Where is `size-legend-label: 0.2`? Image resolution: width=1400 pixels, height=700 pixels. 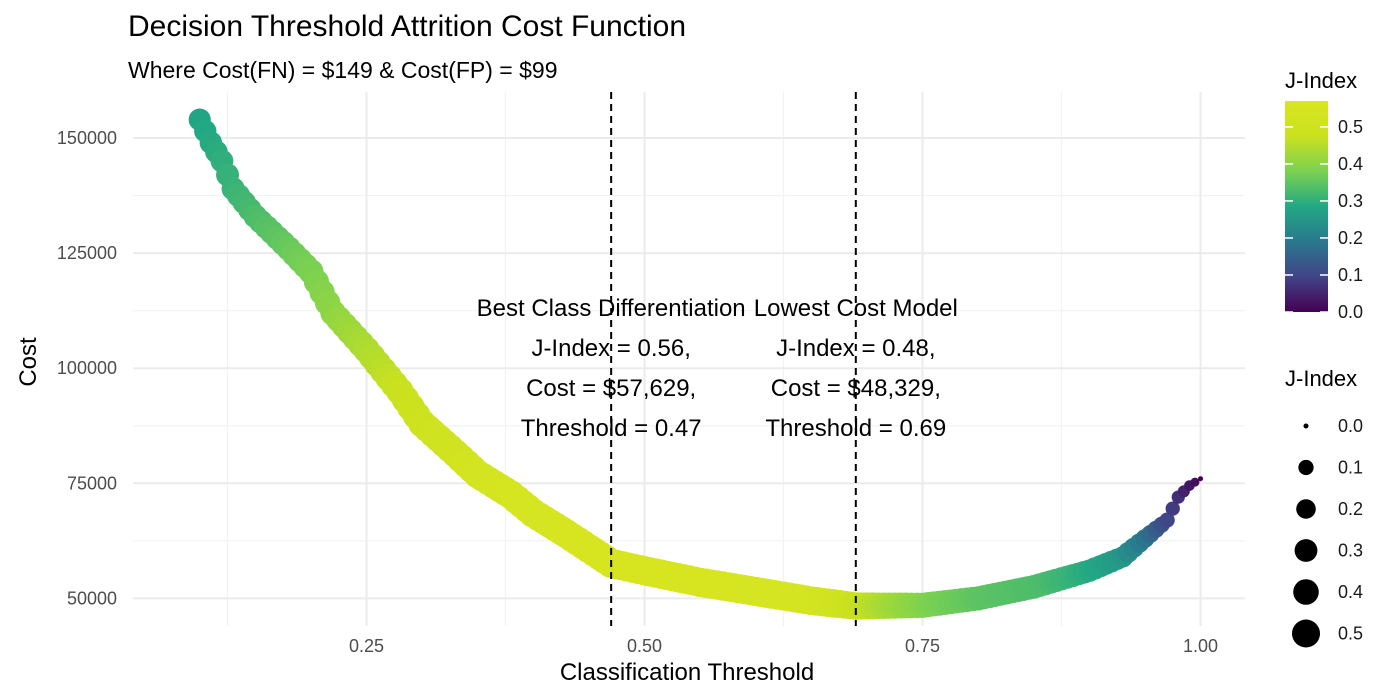 size-legend-label: 0.2 is located at coordinates (1350, 509).